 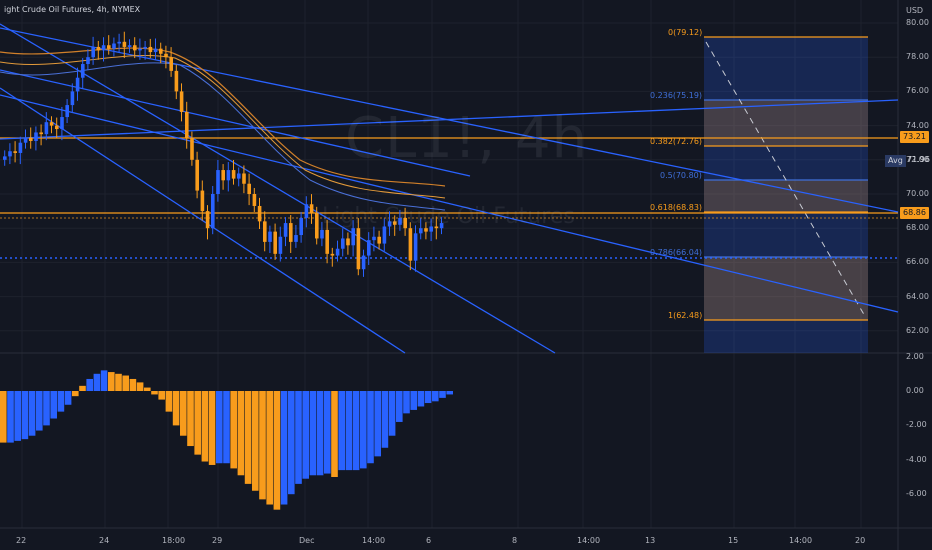 What do you see at coordinates (786, 196) in the screenshot?
I see `fib-zone` at bounding box center [786, 196].